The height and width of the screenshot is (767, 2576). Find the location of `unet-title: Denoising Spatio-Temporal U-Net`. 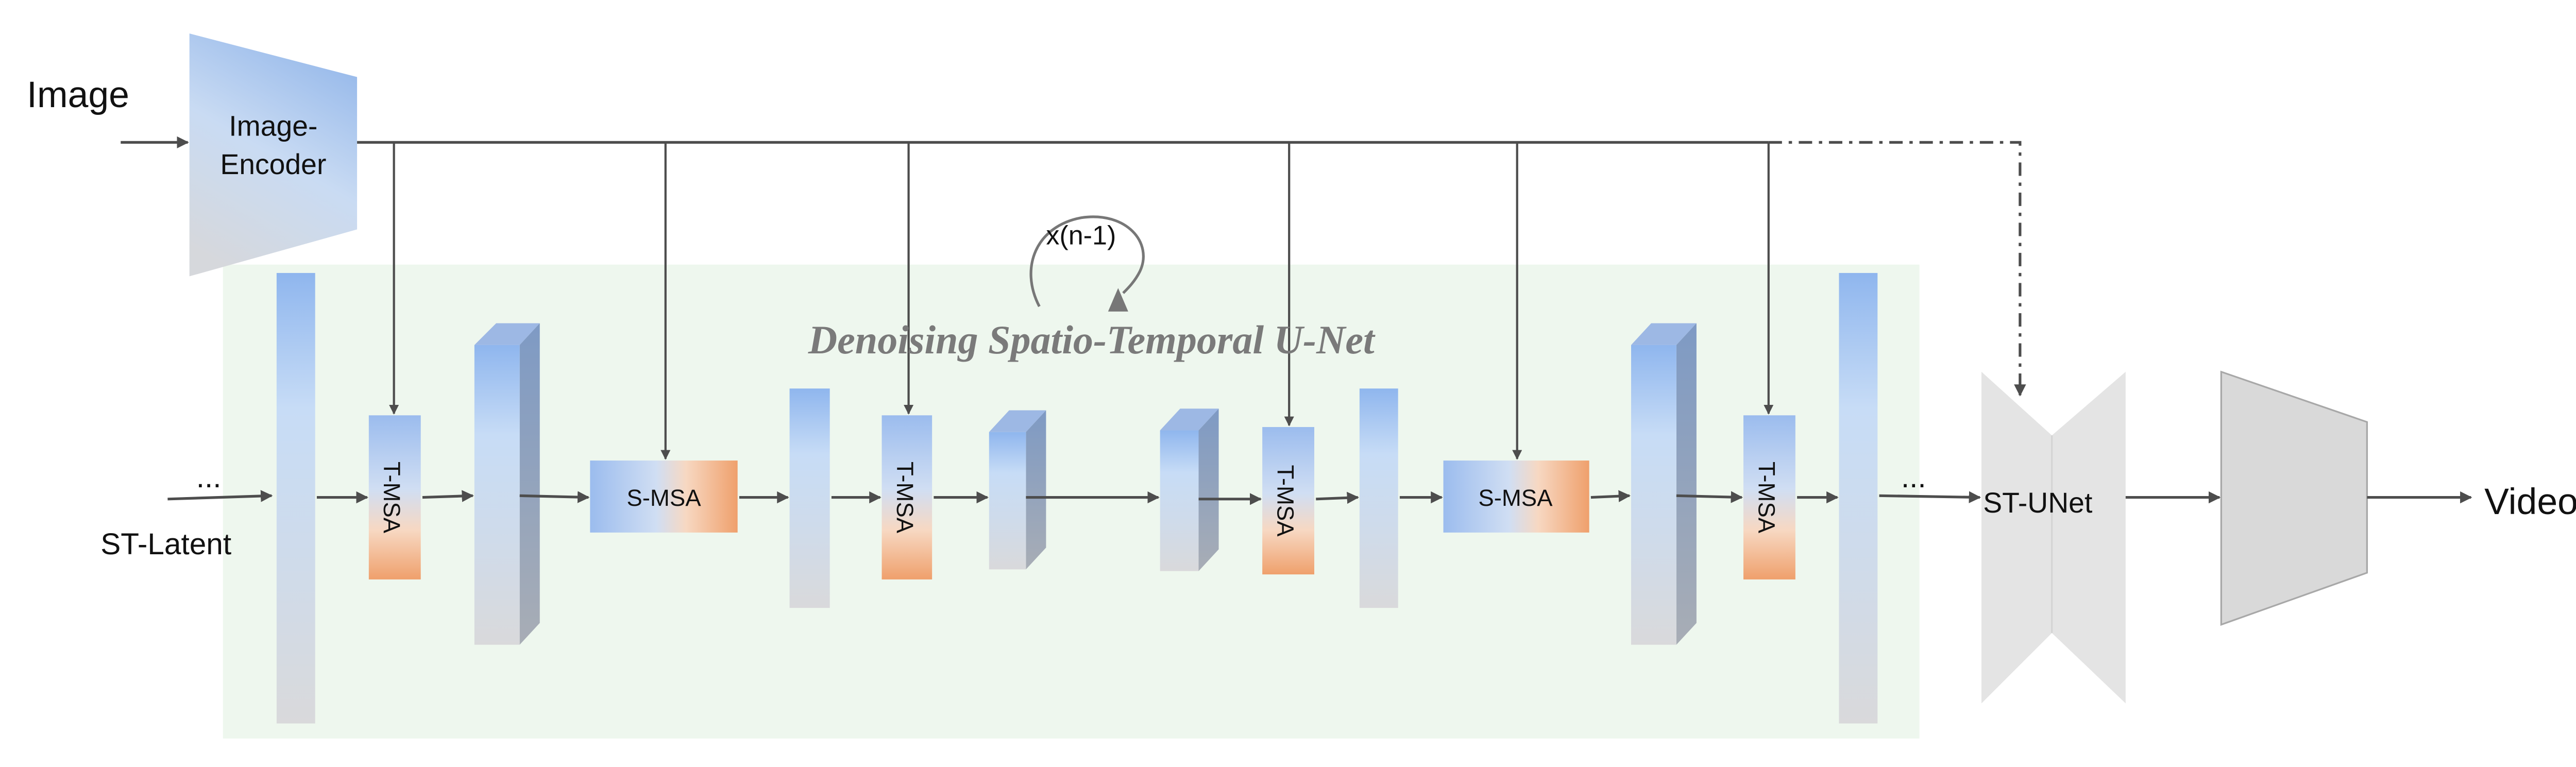

unet-title: Denoising Spatio-Temporal U-Net is located at coordinates (1092, 339).